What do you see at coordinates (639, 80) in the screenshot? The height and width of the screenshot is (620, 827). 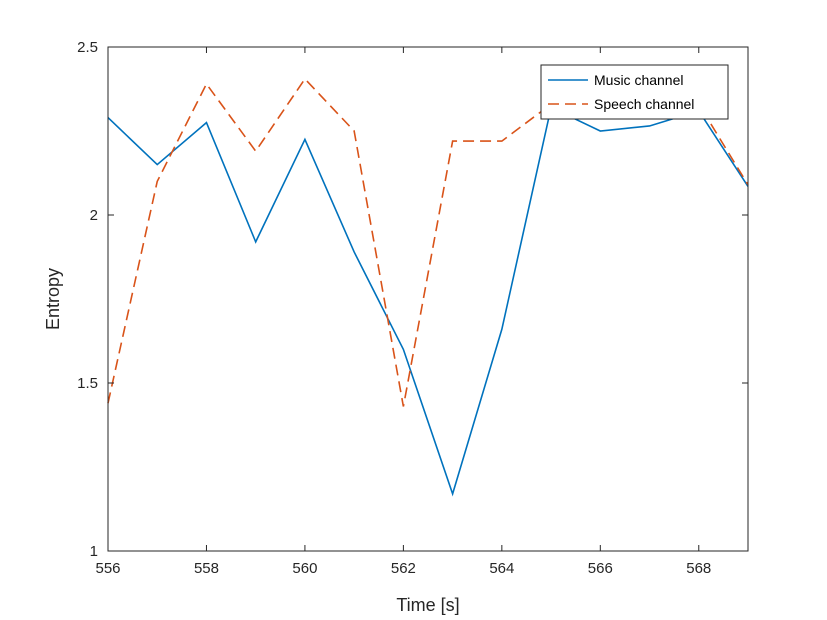 I see `legend-label-music: Music channel` at bounding box center [639, 80].